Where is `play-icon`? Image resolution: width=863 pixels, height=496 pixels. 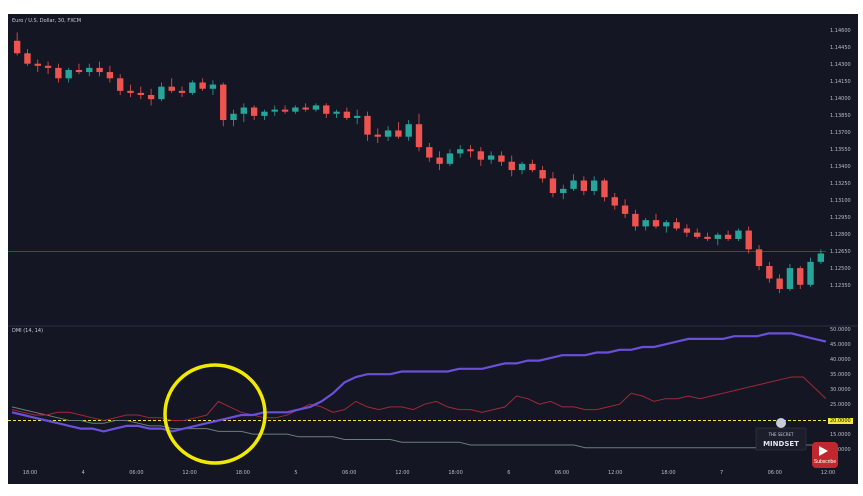
play-icon is located at coordinates (823, 451).